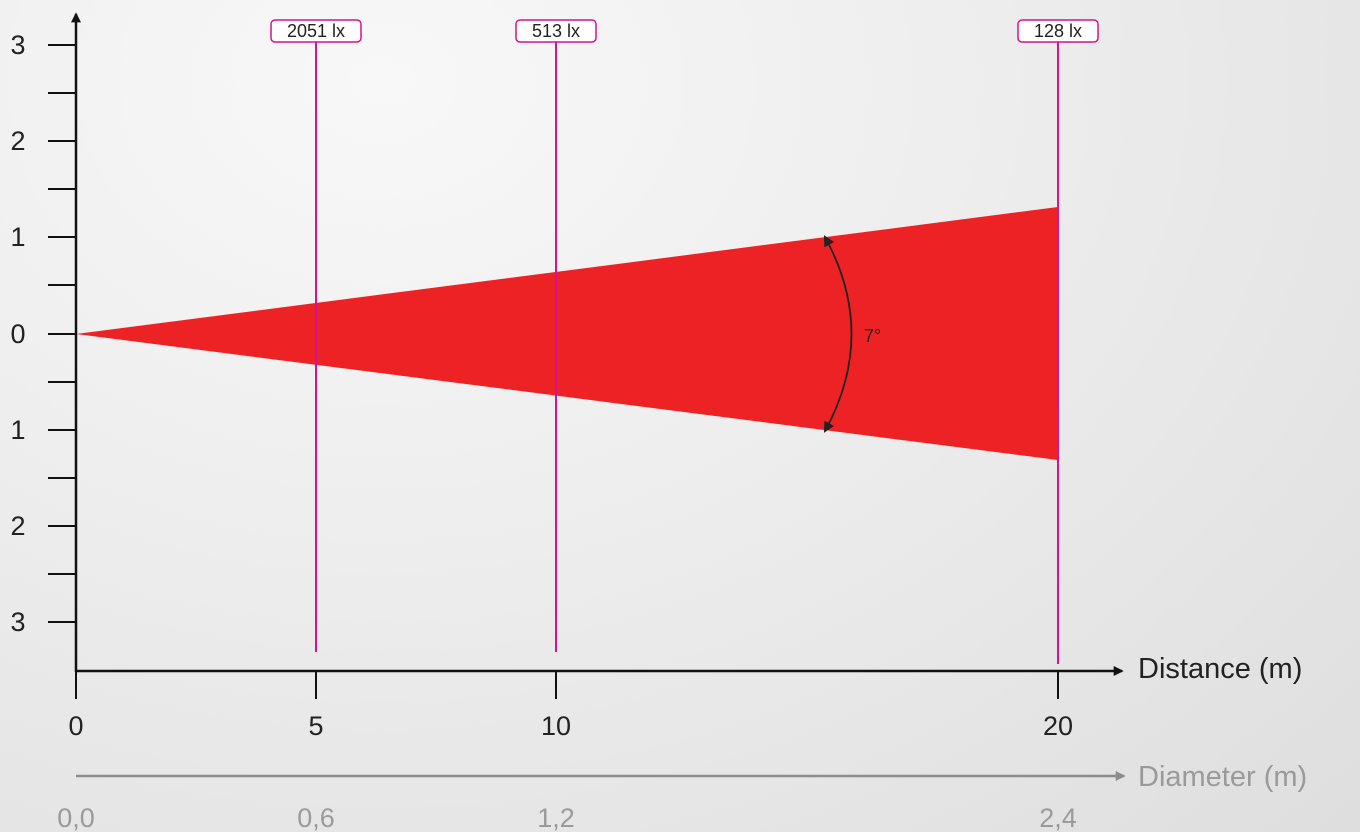  I want to click on distance-axis-tick-label: 20, so click(1058, 726).